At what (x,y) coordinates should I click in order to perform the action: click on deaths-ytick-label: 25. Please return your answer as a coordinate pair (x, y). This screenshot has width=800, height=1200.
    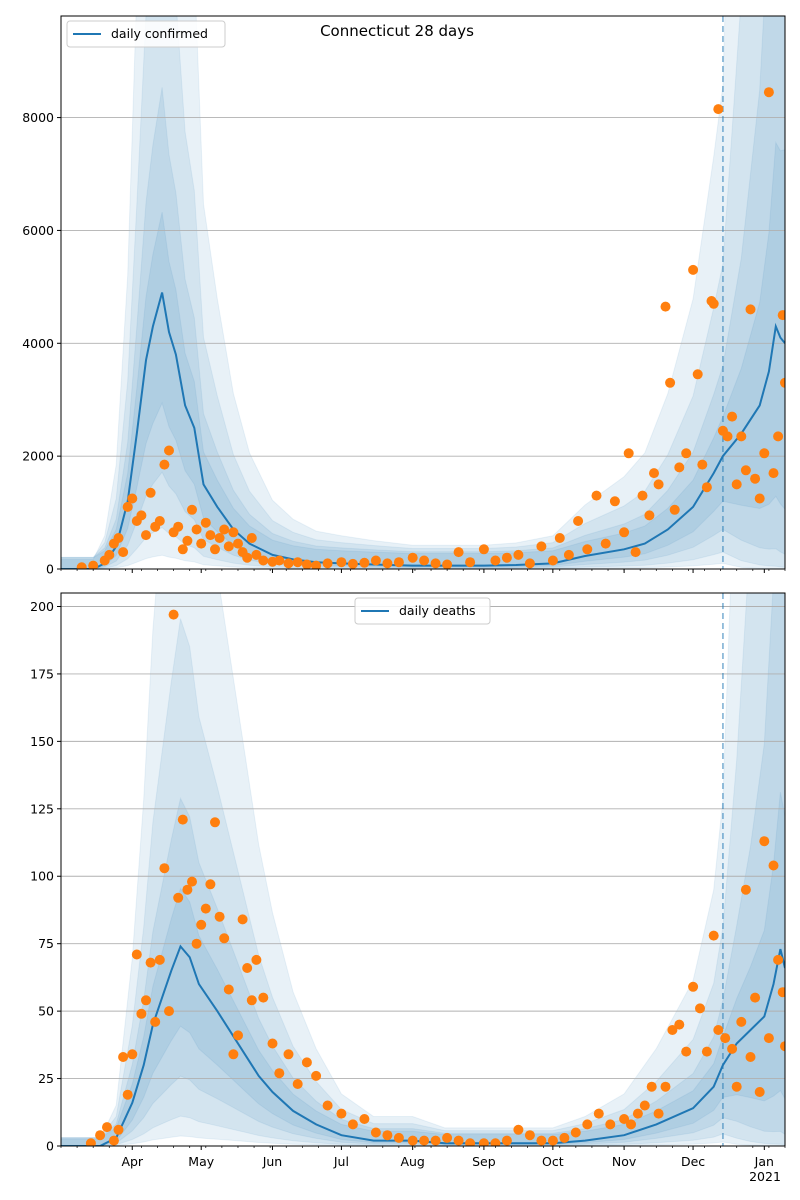
    Looking at the image, I should click on (46, 1078).